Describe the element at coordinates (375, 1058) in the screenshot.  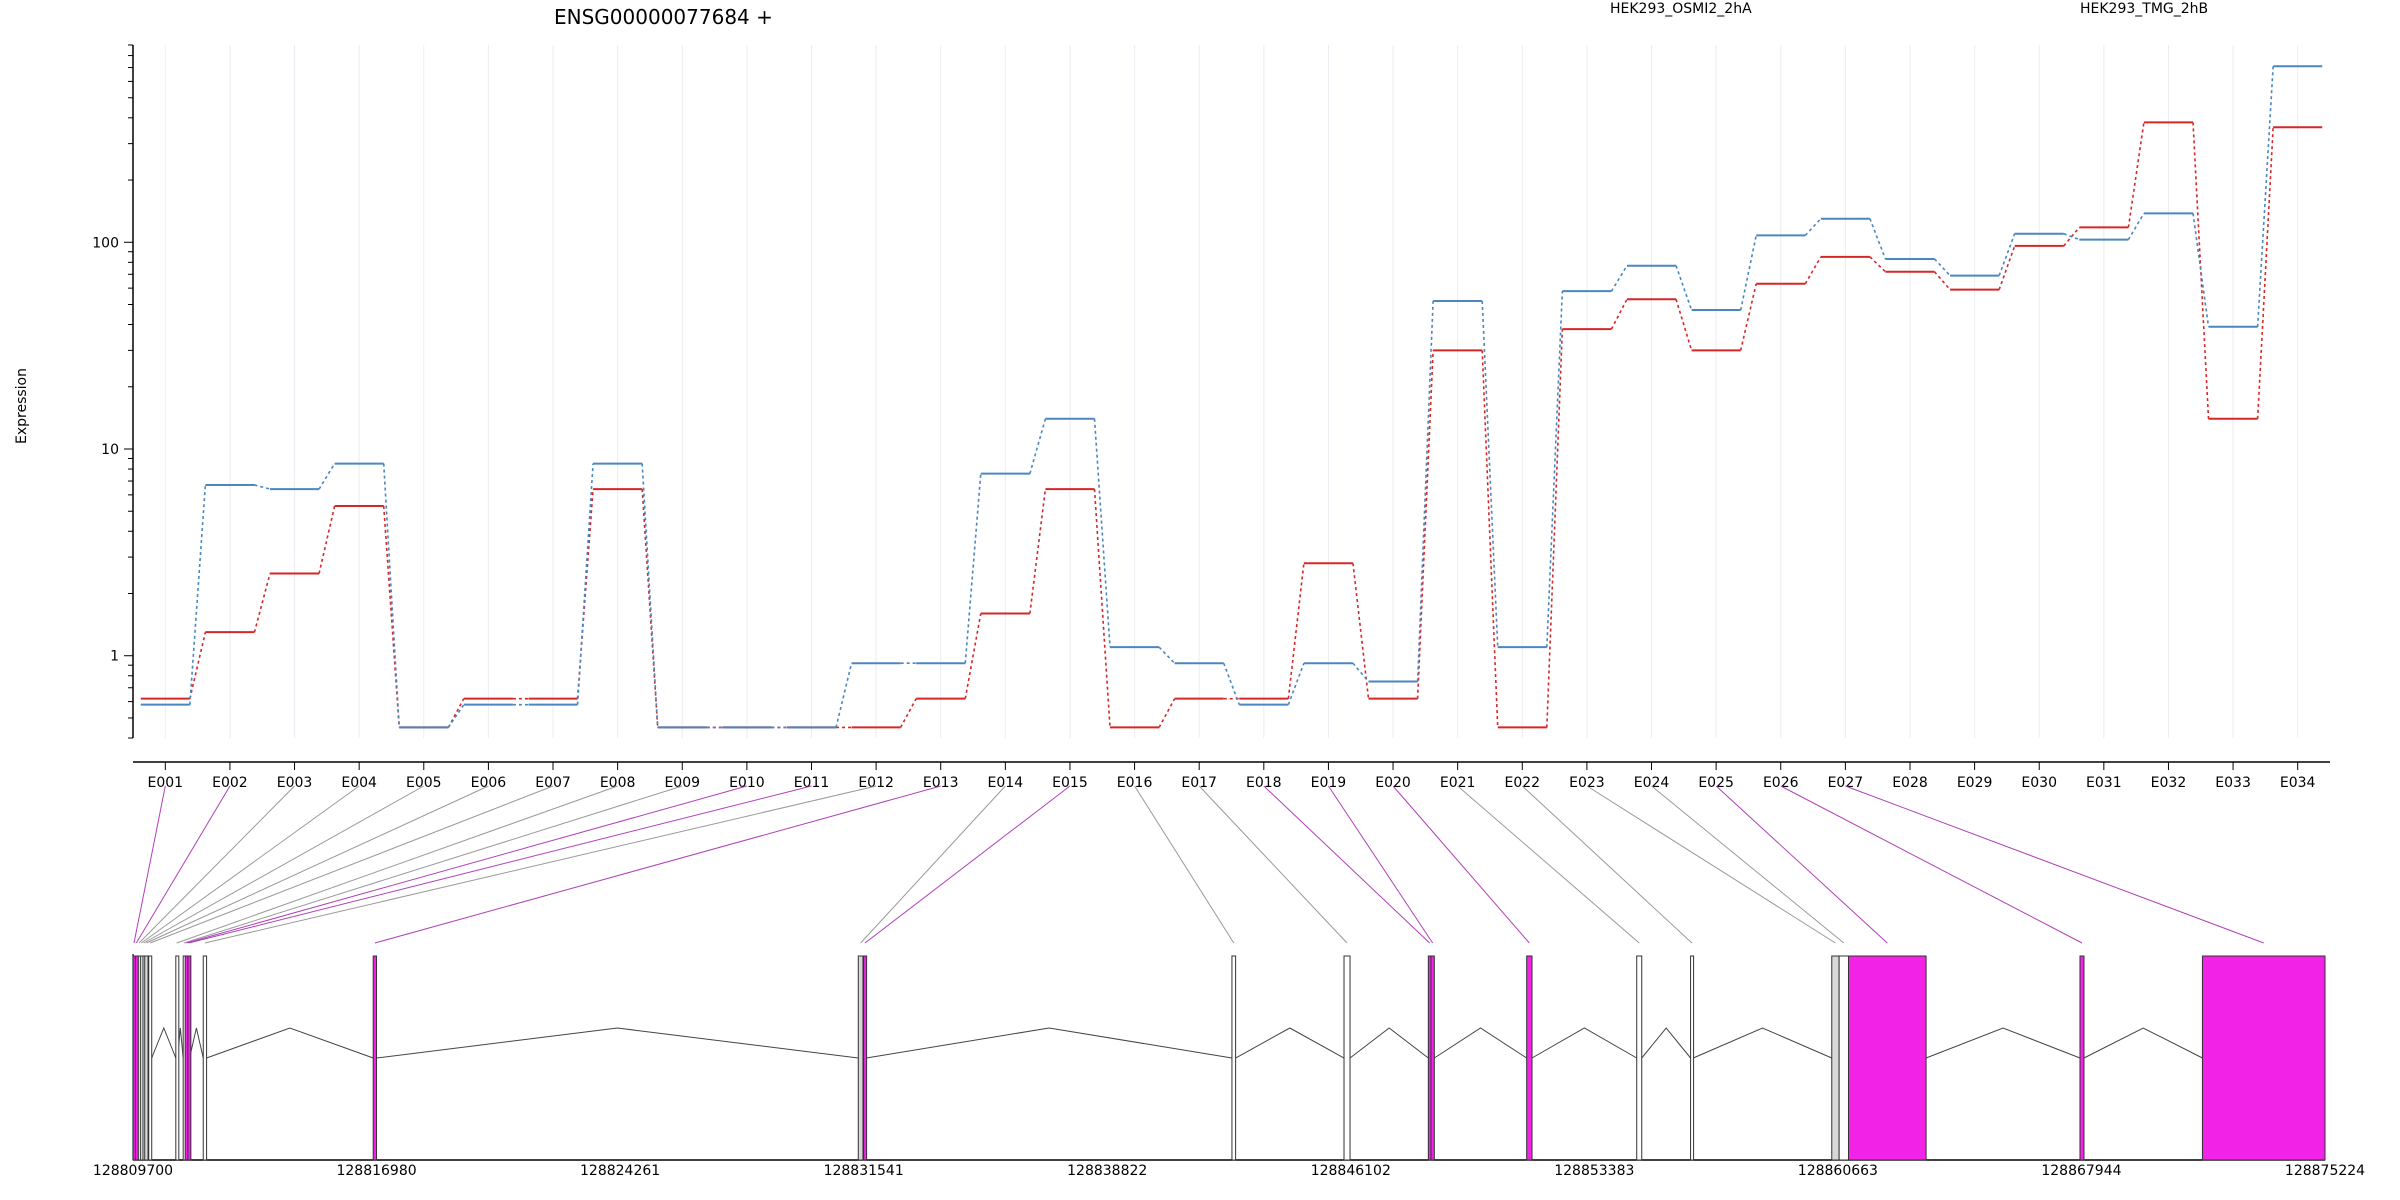
I see `exon-e013` at that location.